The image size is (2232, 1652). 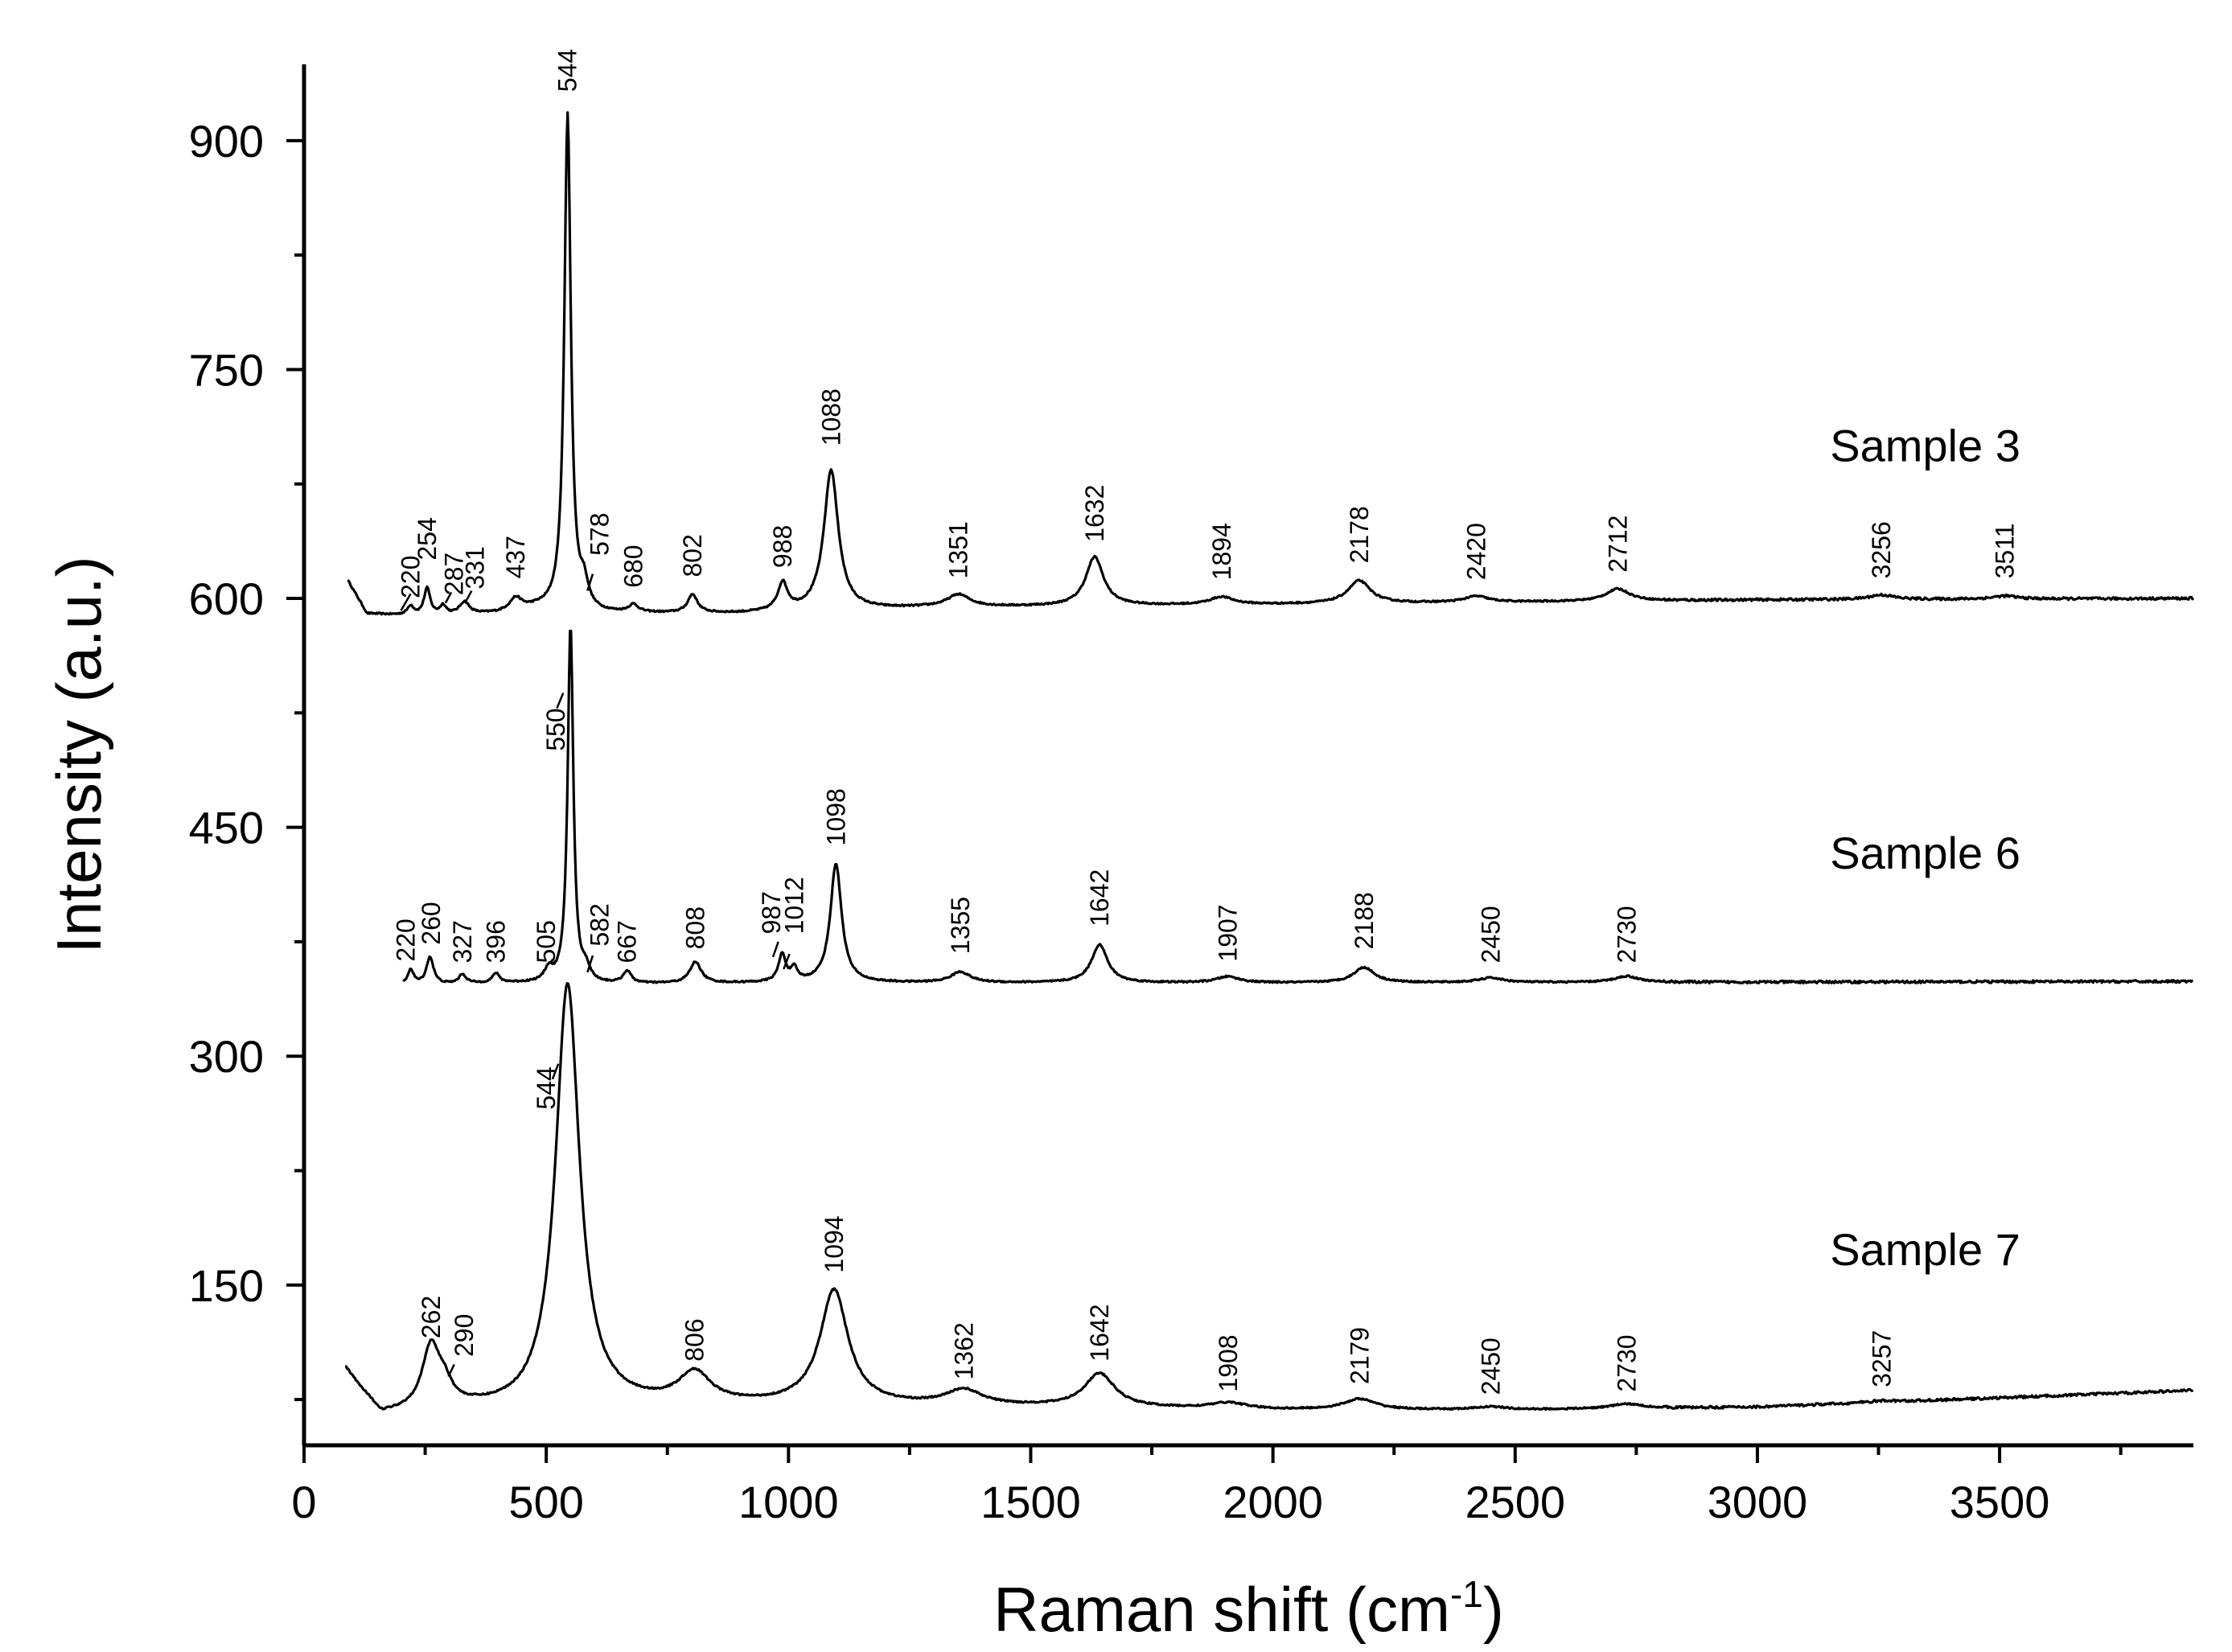 What do you see at coordinates (1925, 853) in the screenshot?
I see `series-label: Sample 6` at bounding box center [1925, 853].